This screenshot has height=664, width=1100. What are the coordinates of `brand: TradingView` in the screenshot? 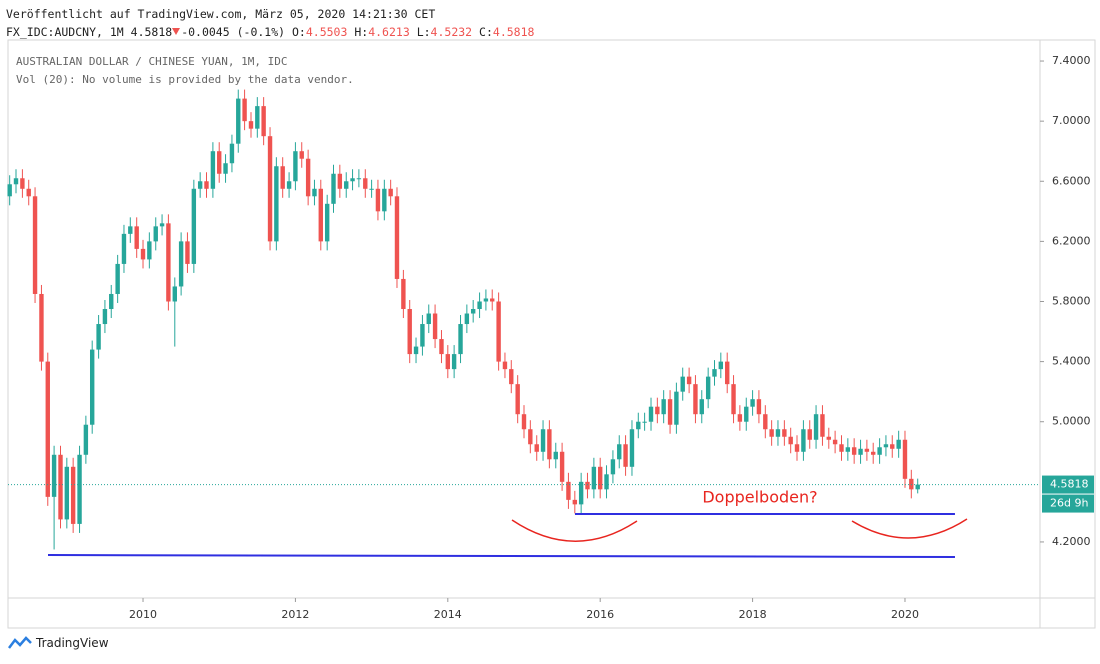 It's located at (72, 643).